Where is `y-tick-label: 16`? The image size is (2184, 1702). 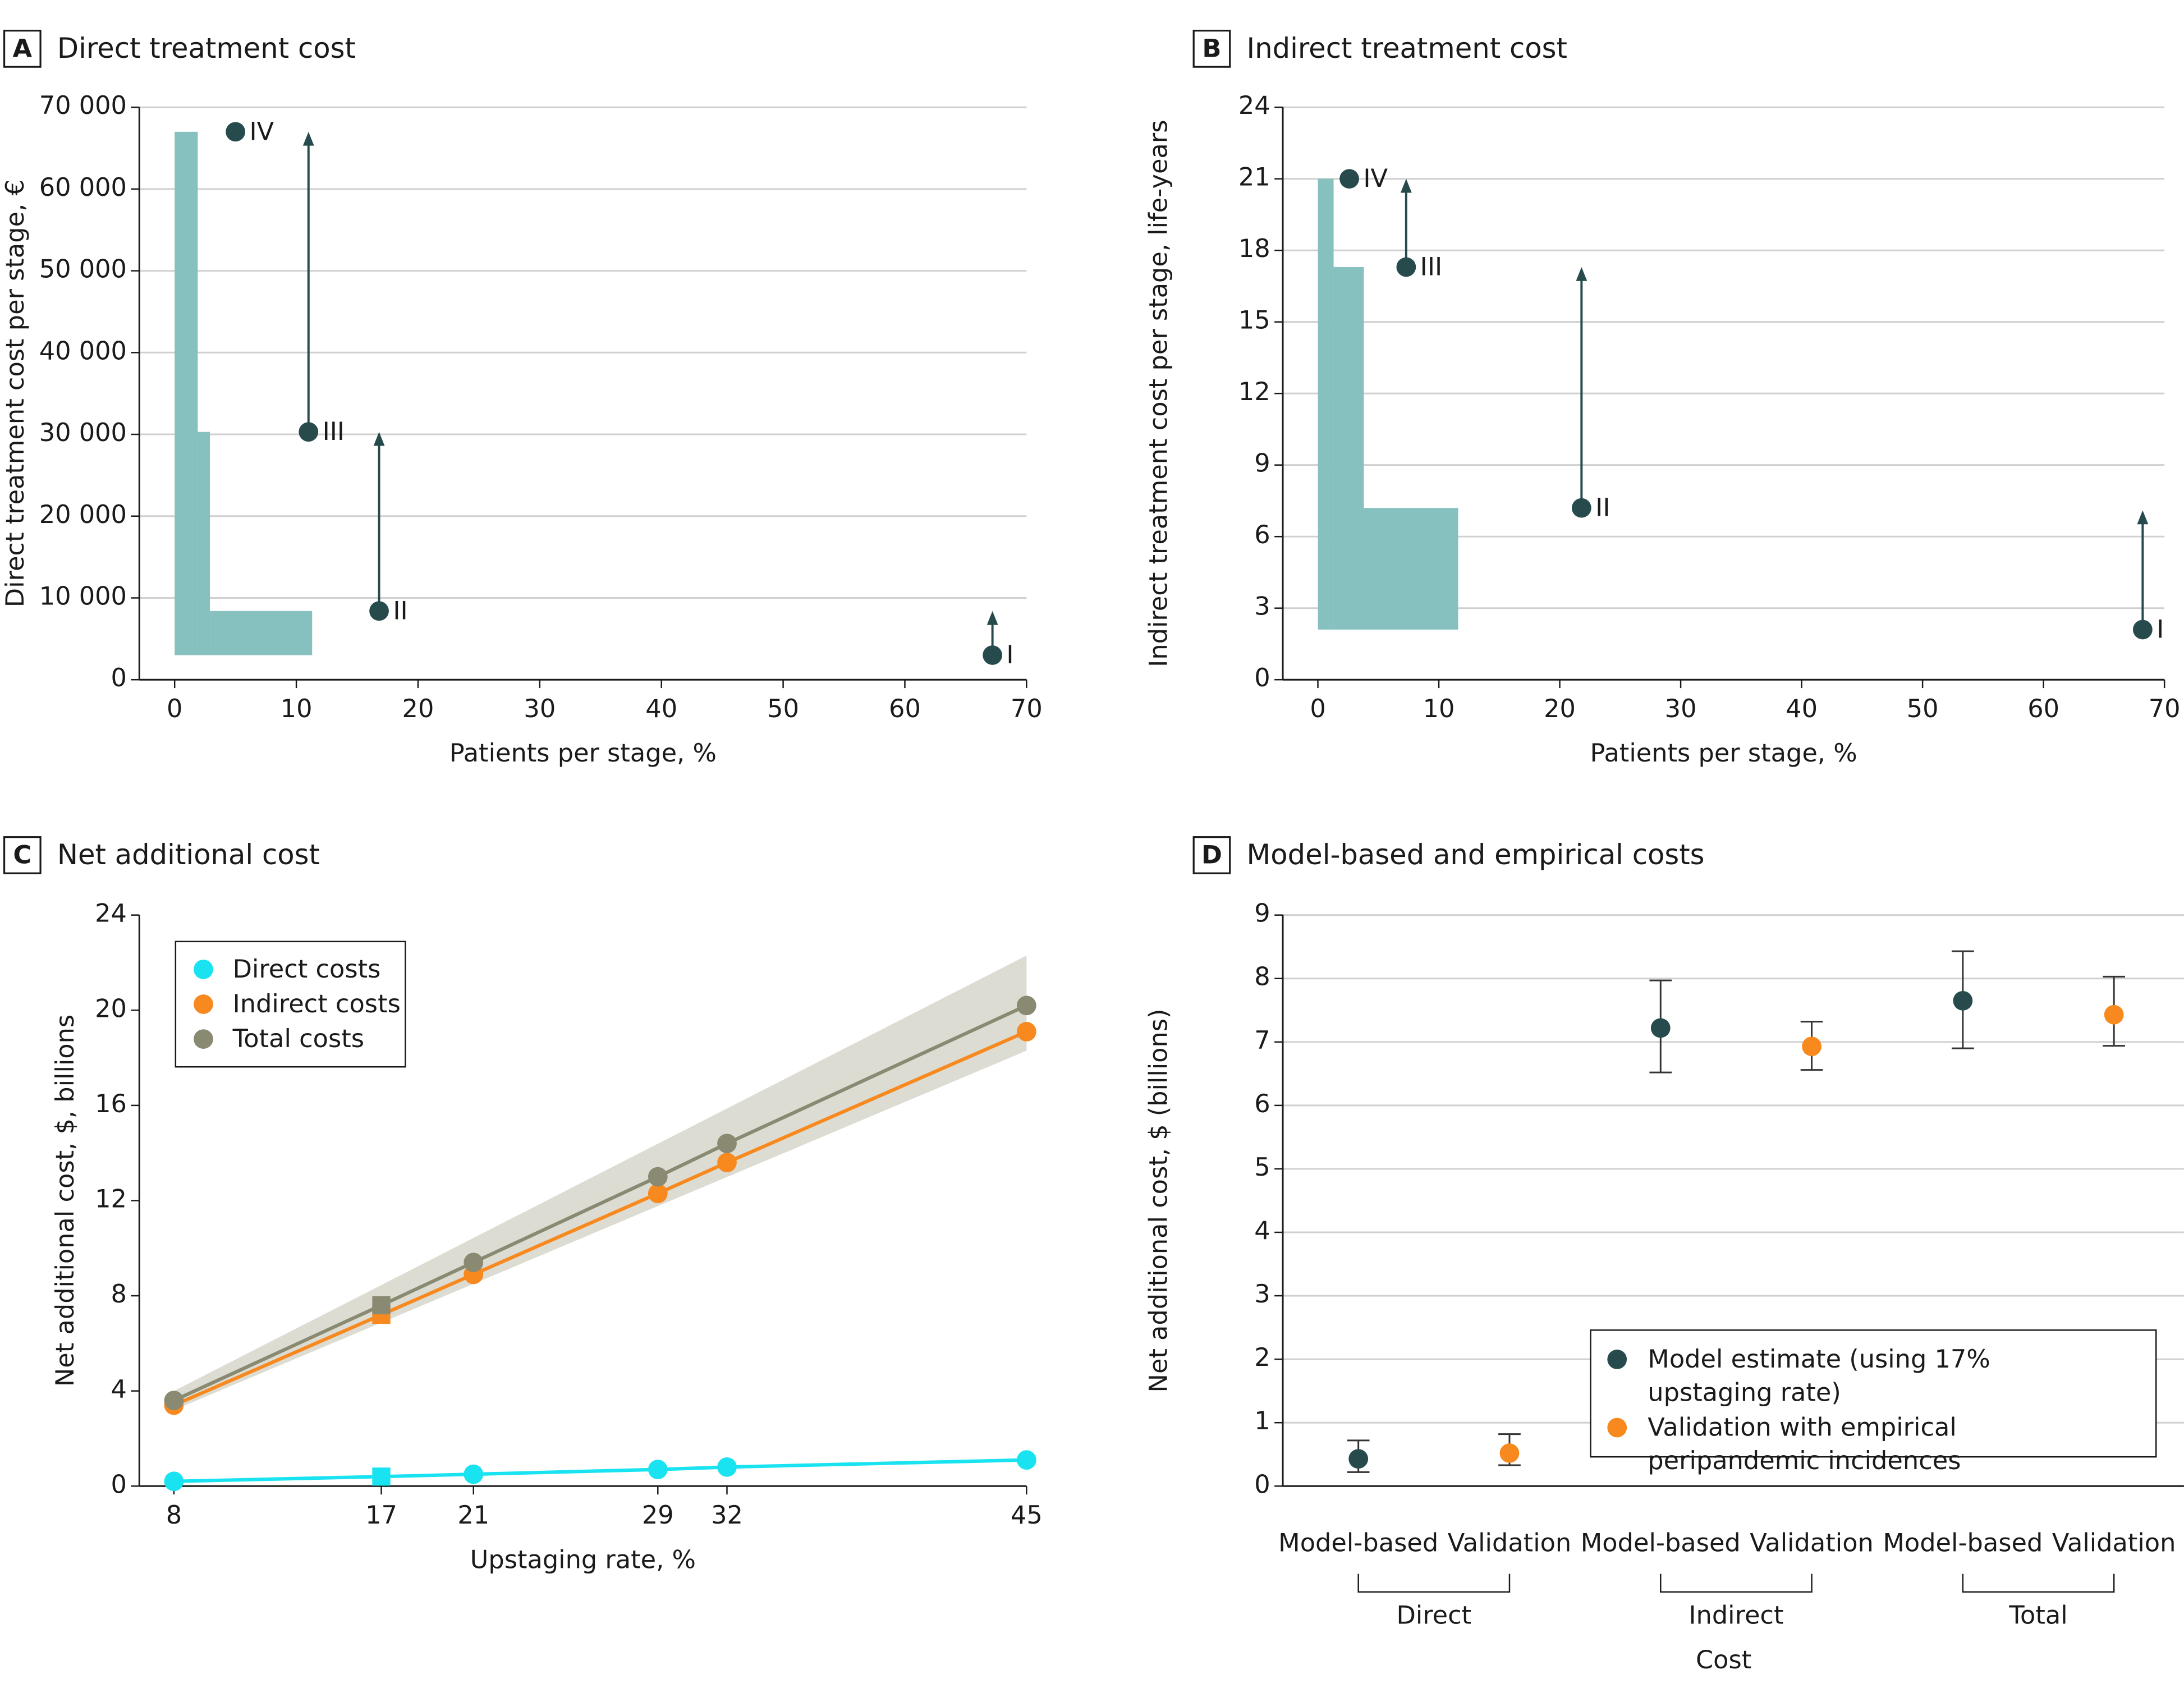
y-tick-label: 16 is located at coordinates (111, 1103).